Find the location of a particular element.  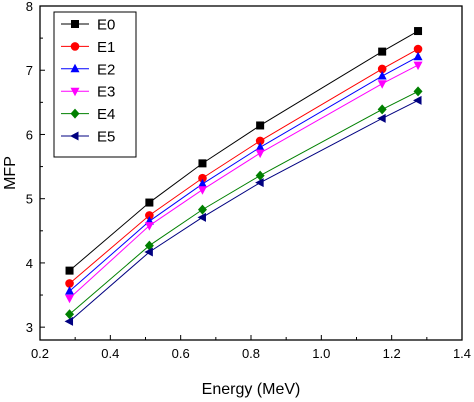

legend-label: E4 is located at coordinates (106, 114).